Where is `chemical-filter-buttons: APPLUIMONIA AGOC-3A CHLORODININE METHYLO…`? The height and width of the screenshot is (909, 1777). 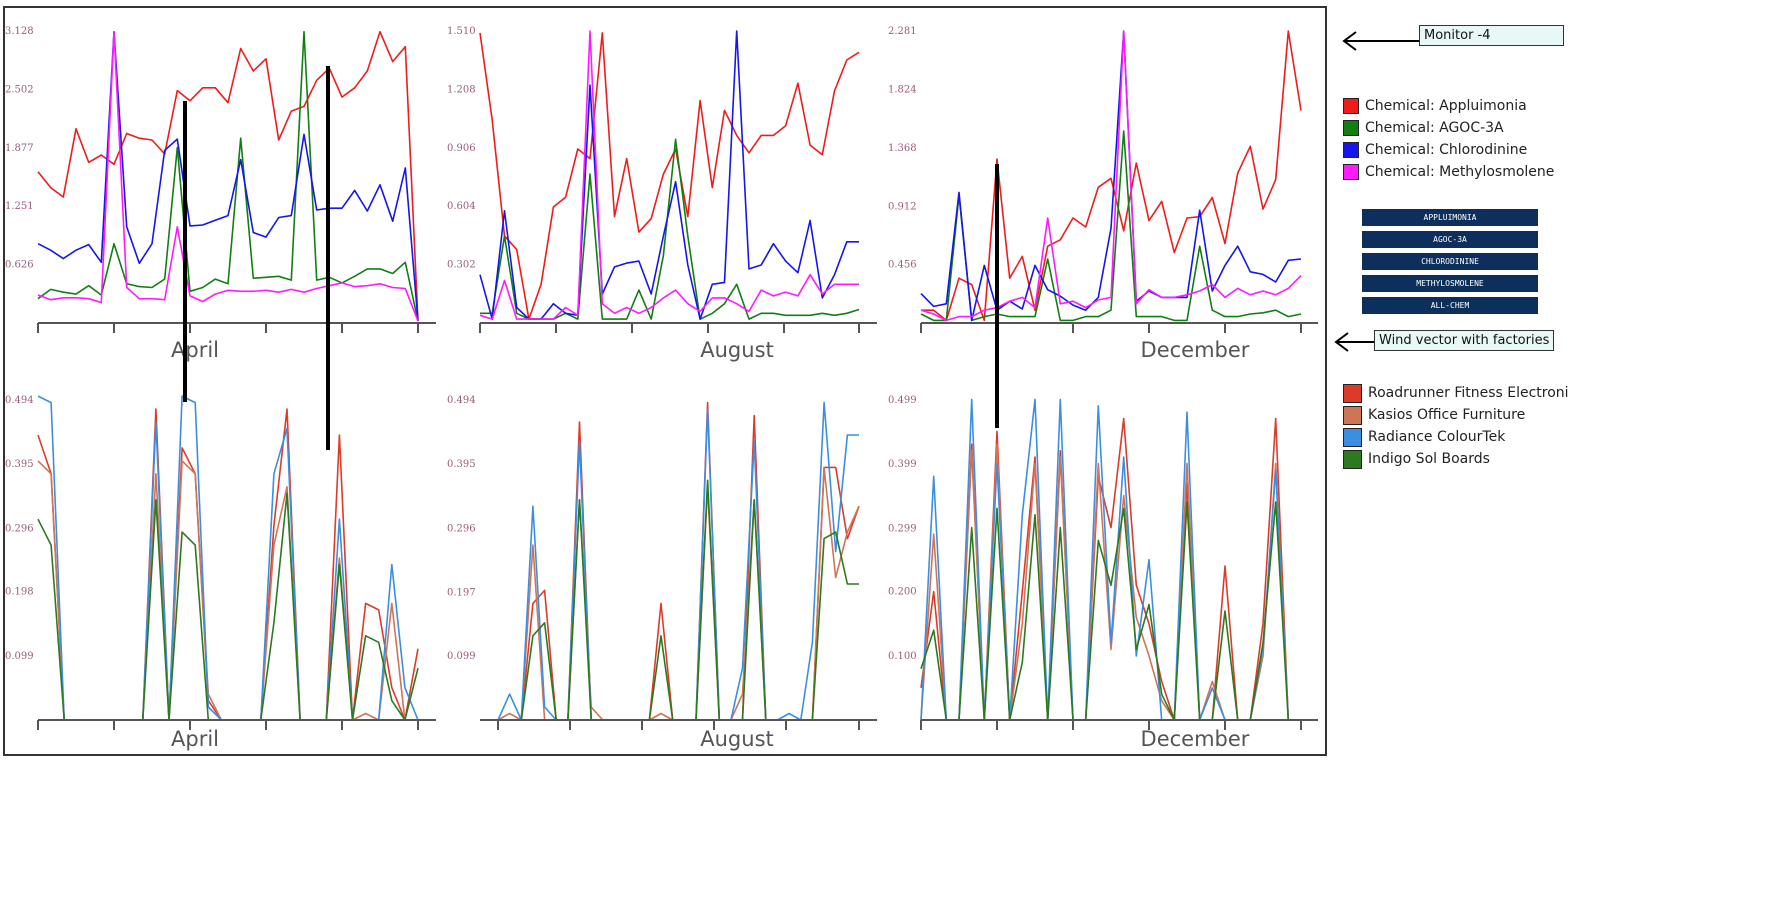 chemical-filter-buttons: APPLUIMONIA AGOC-3A CHLORODININE METHYLO… is located at coordinates (1450, 264).